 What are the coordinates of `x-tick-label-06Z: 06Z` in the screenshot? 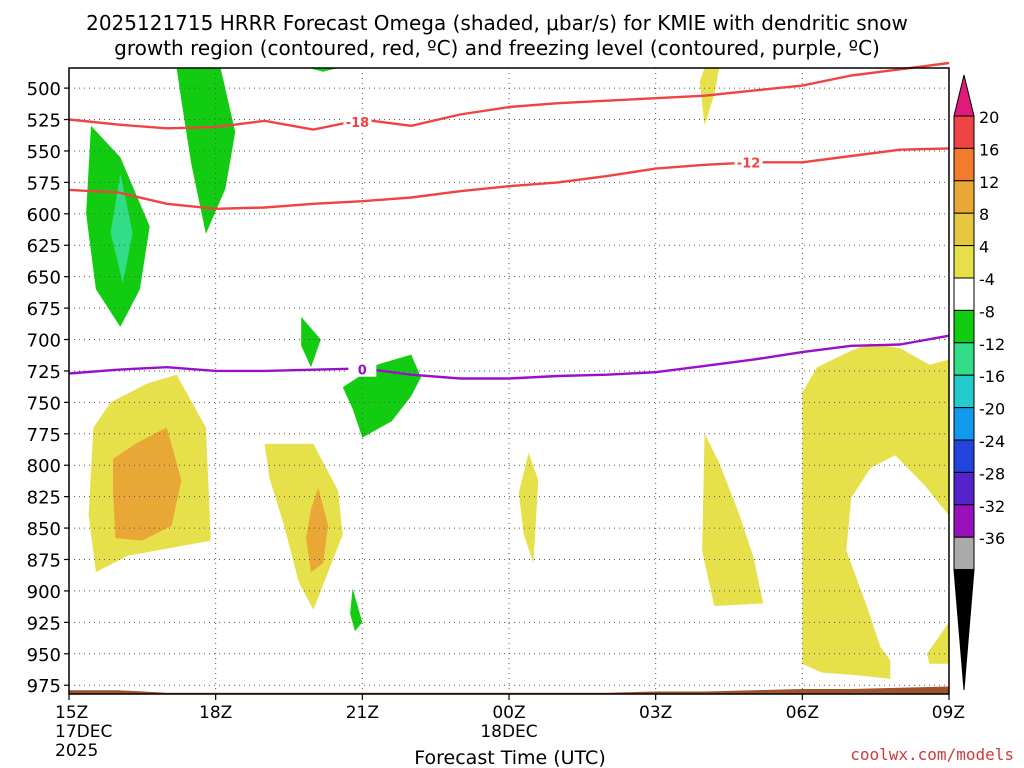 It's located at (802, 713).